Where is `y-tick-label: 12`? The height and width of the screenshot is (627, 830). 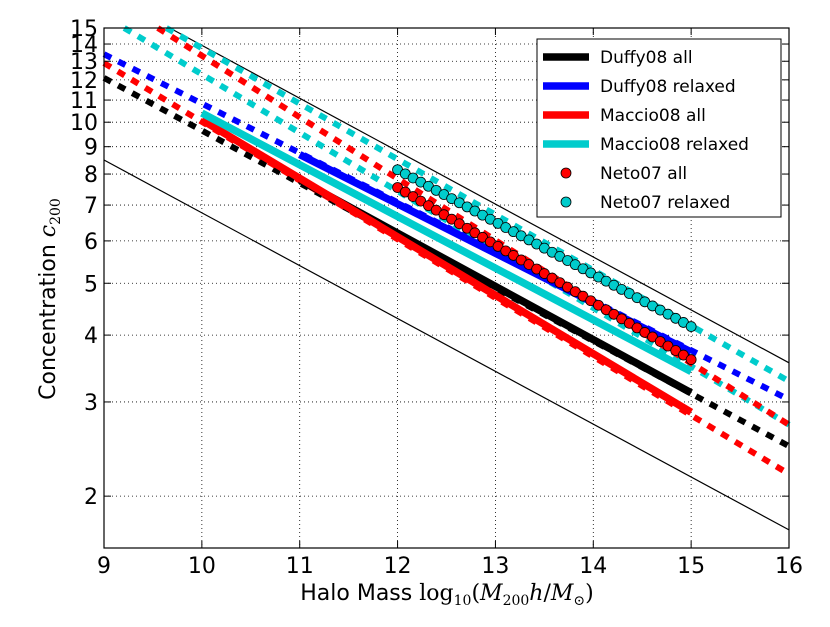 y-tick-label: 12 is located at coordinates (84, 81).